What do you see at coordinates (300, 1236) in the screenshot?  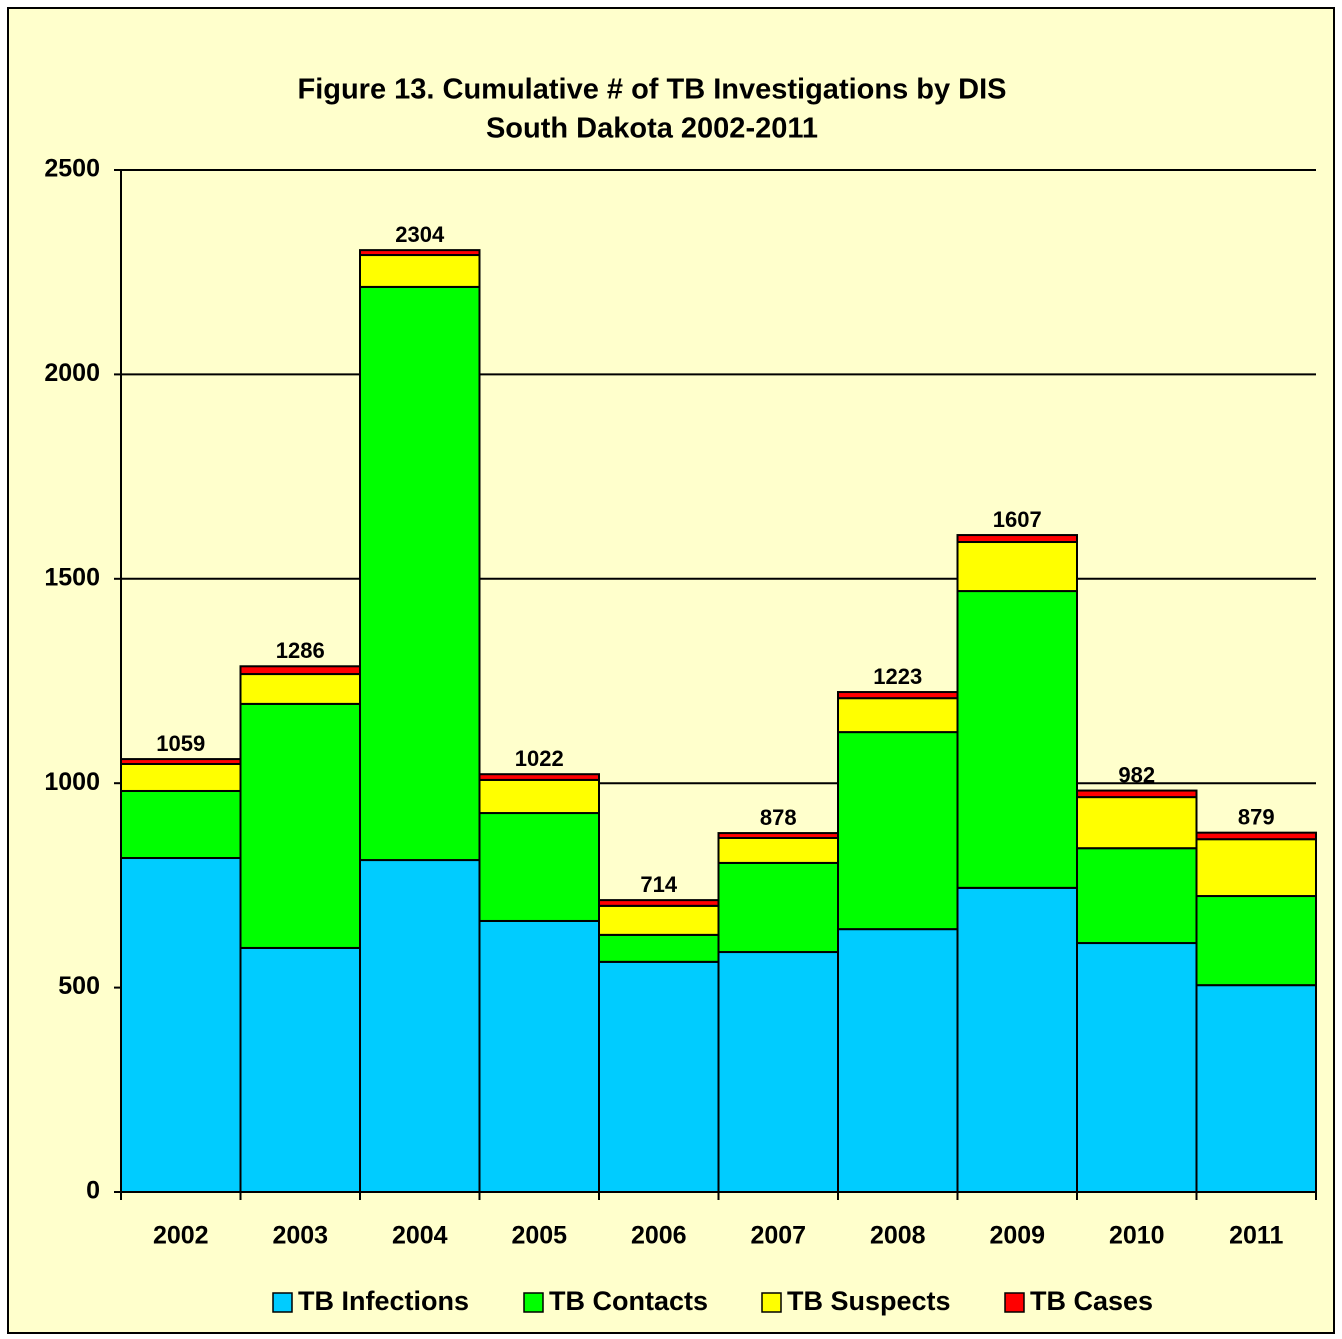 I see `x-tick-label: 2003` at bounding box center [300, 1236].